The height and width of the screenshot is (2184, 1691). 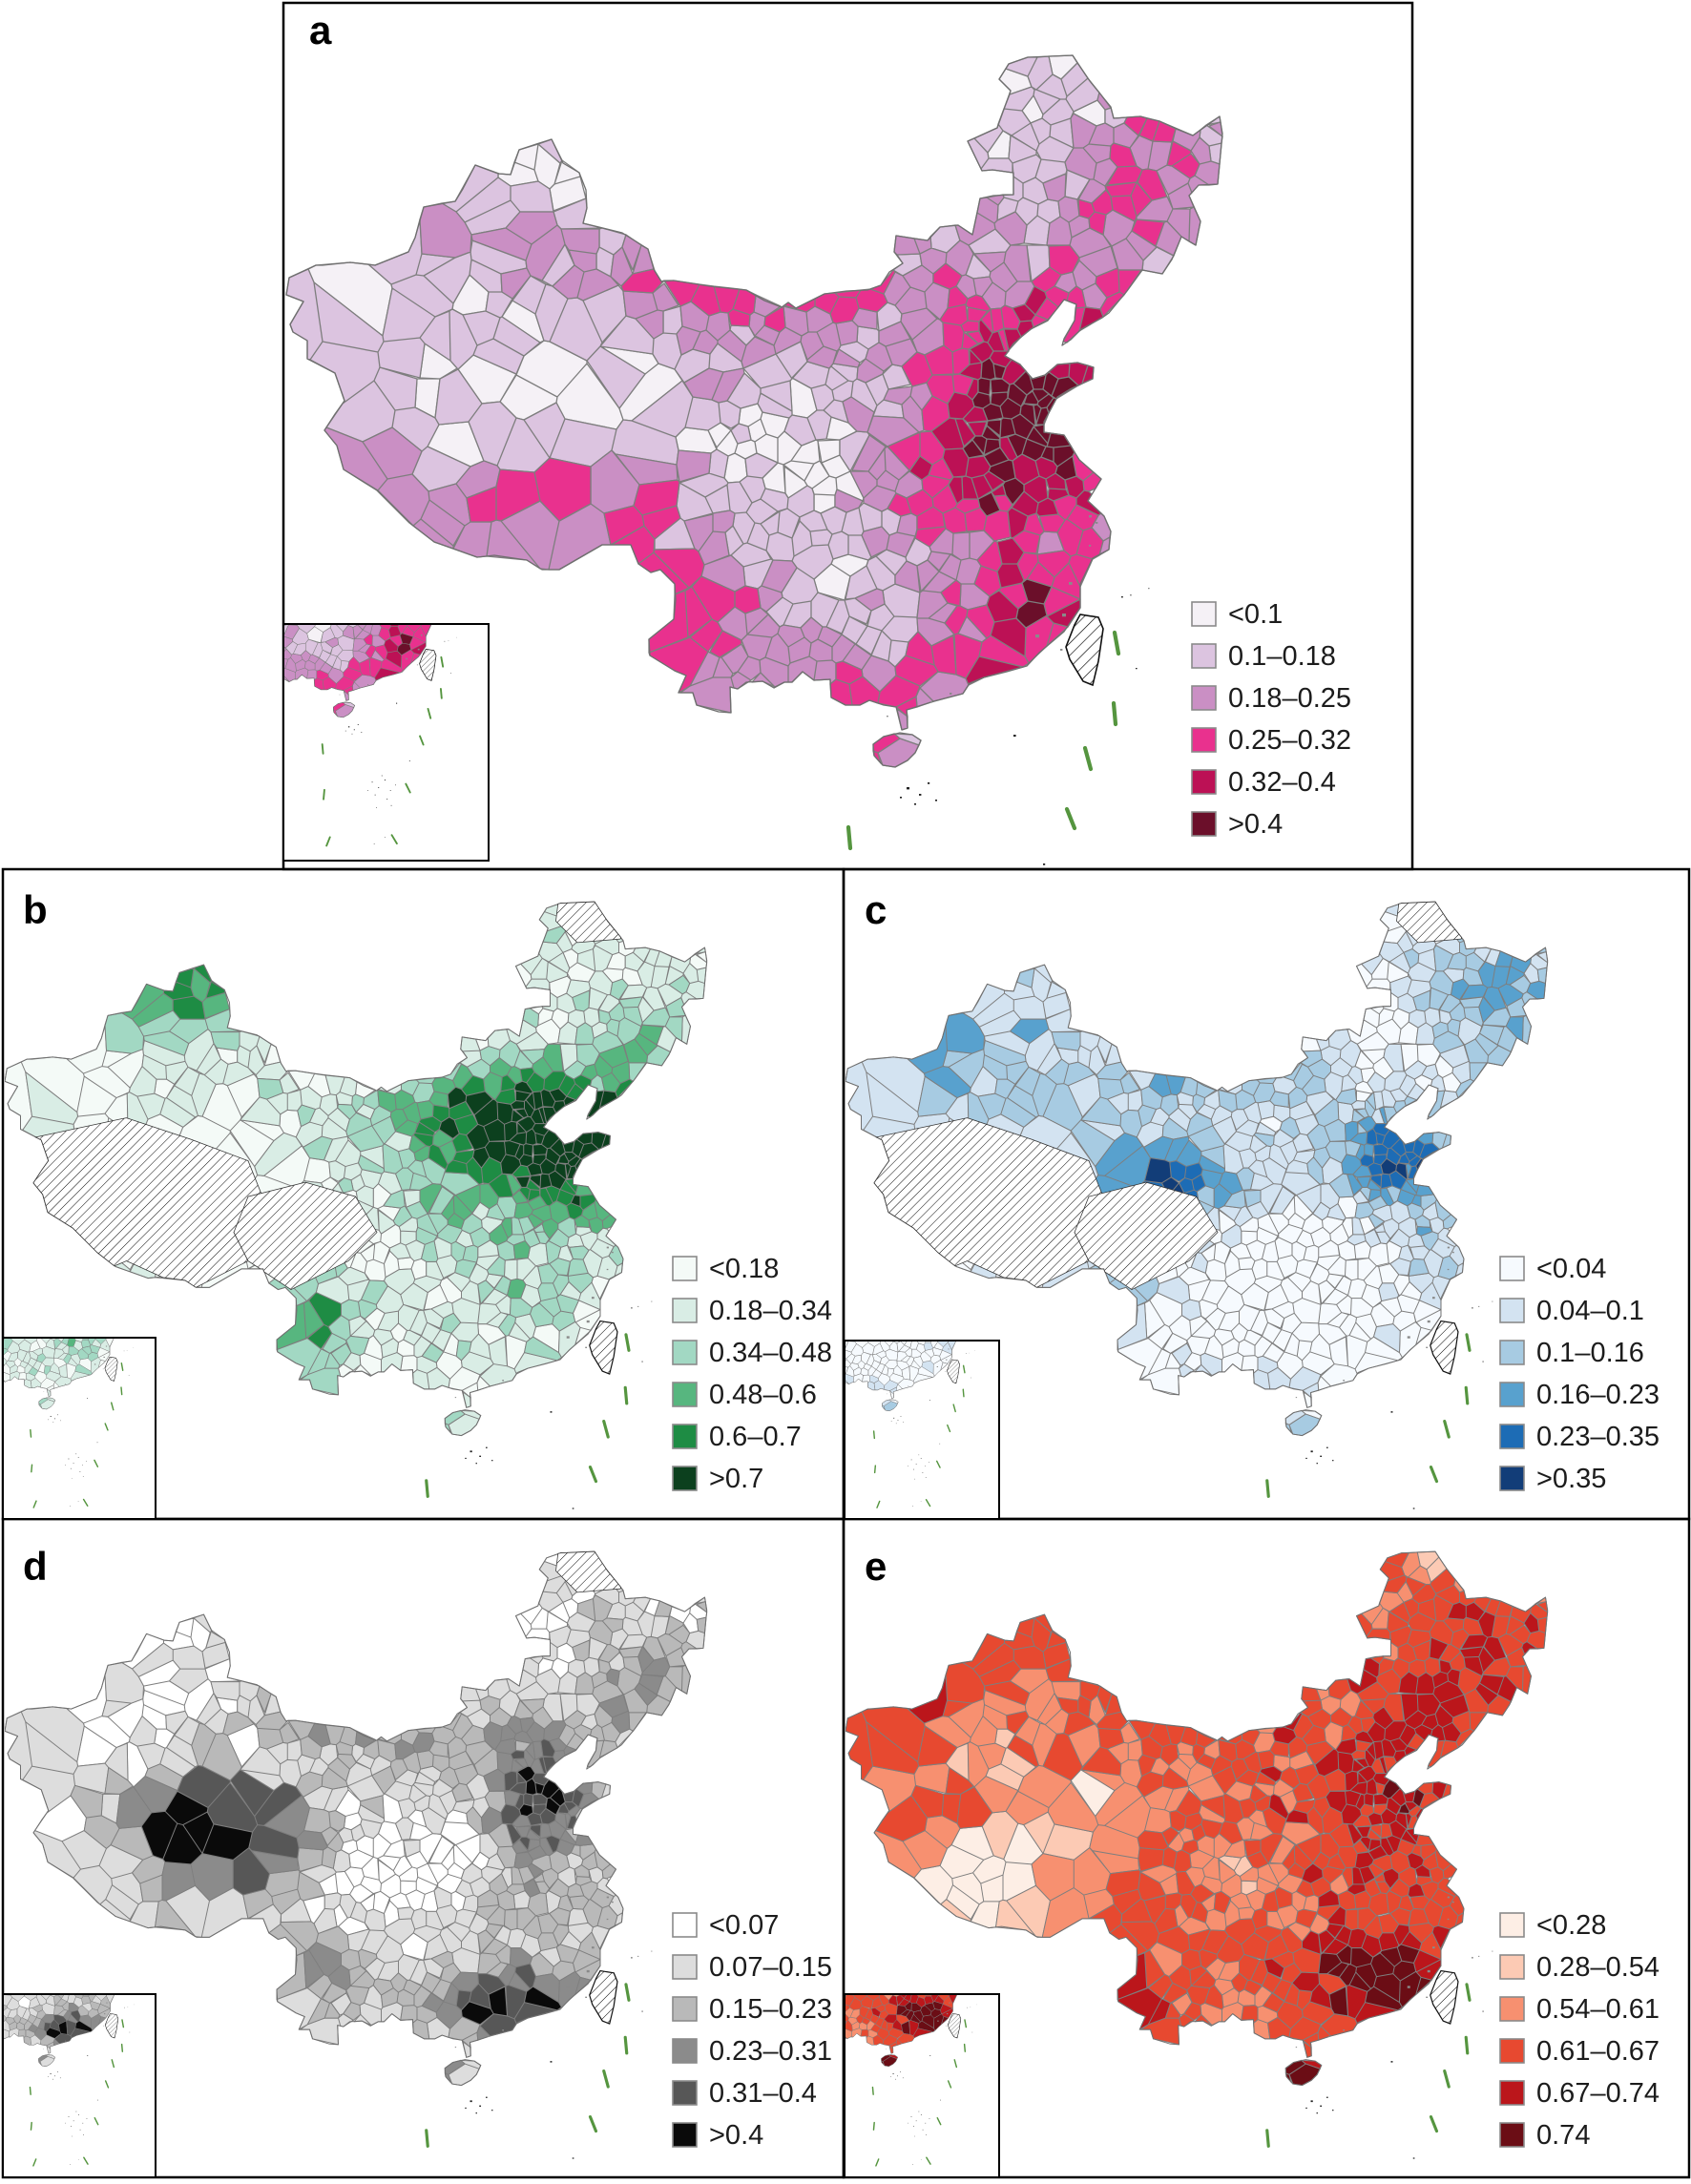 I want to click on svg-text: 0.1–0.16, so click(x=1590, y=1353).